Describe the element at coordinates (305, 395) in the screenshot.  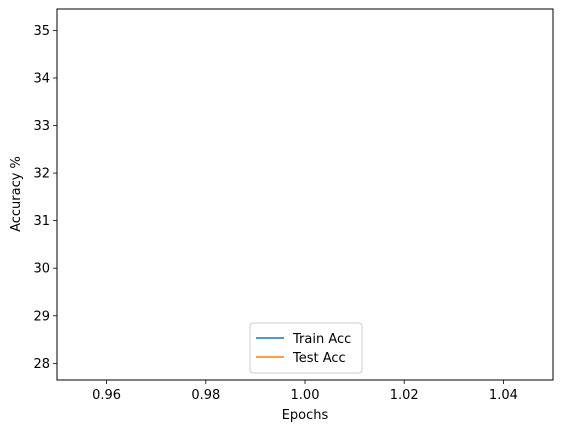
I see `x-tick-label: 1.00` at that location.